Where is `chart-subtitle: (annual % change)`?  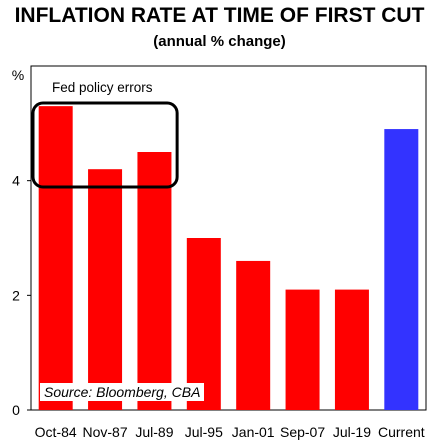 chart-subtitle: (annual % change) is located at coordinates (219, 41).